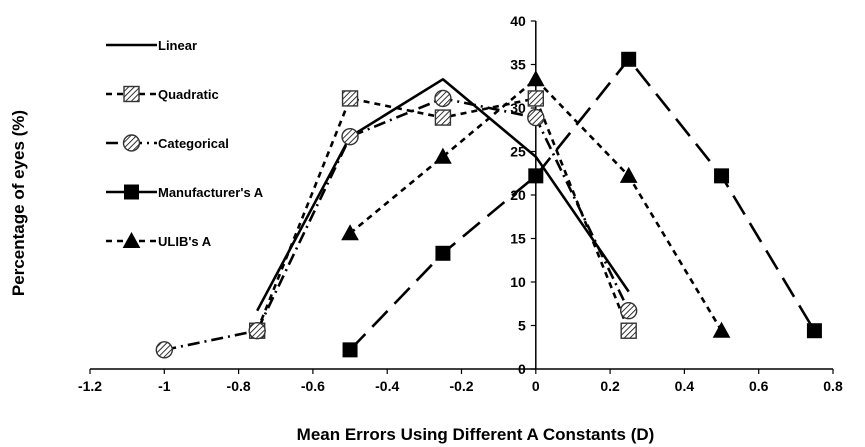  Describe the element at coordinates (685, 386) in the screenshot. I see `x-tick-label: 0.4` at that location.